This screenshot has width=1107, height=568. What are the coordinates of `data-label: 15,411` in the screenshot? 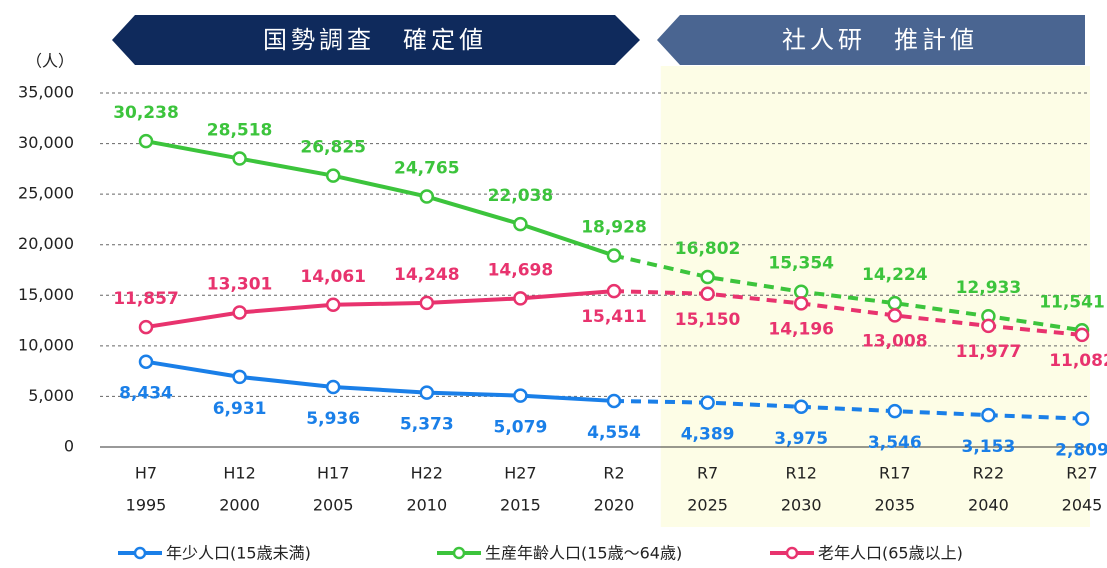 It's located at (614, 317).